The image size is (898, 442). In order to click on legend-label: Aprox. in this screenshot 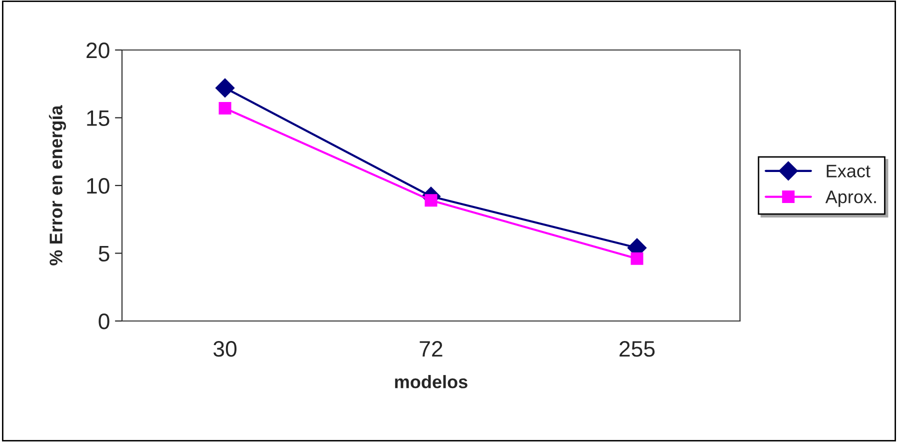, I will do `click(850, 198)`.